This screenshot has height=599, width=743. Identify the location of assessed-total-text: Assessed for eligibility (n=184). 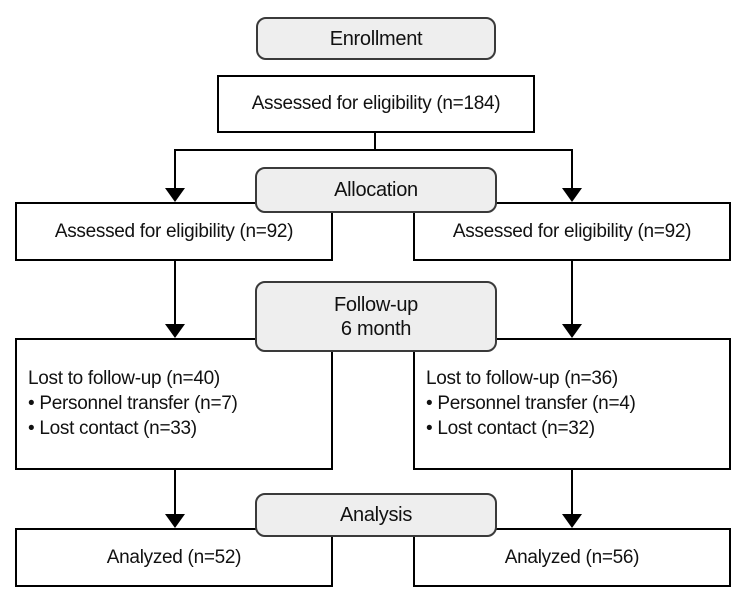
(376, 103).